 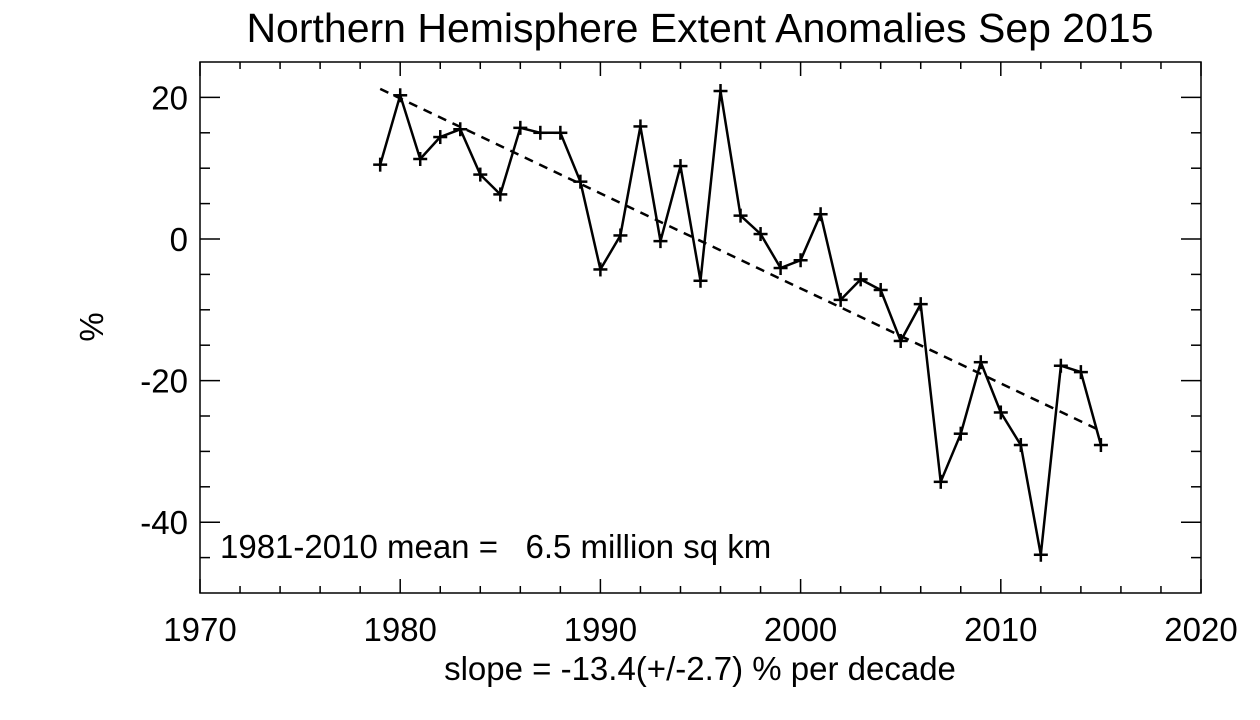 I want to click on y-tick-label: -20, so click(x=164, y=381).